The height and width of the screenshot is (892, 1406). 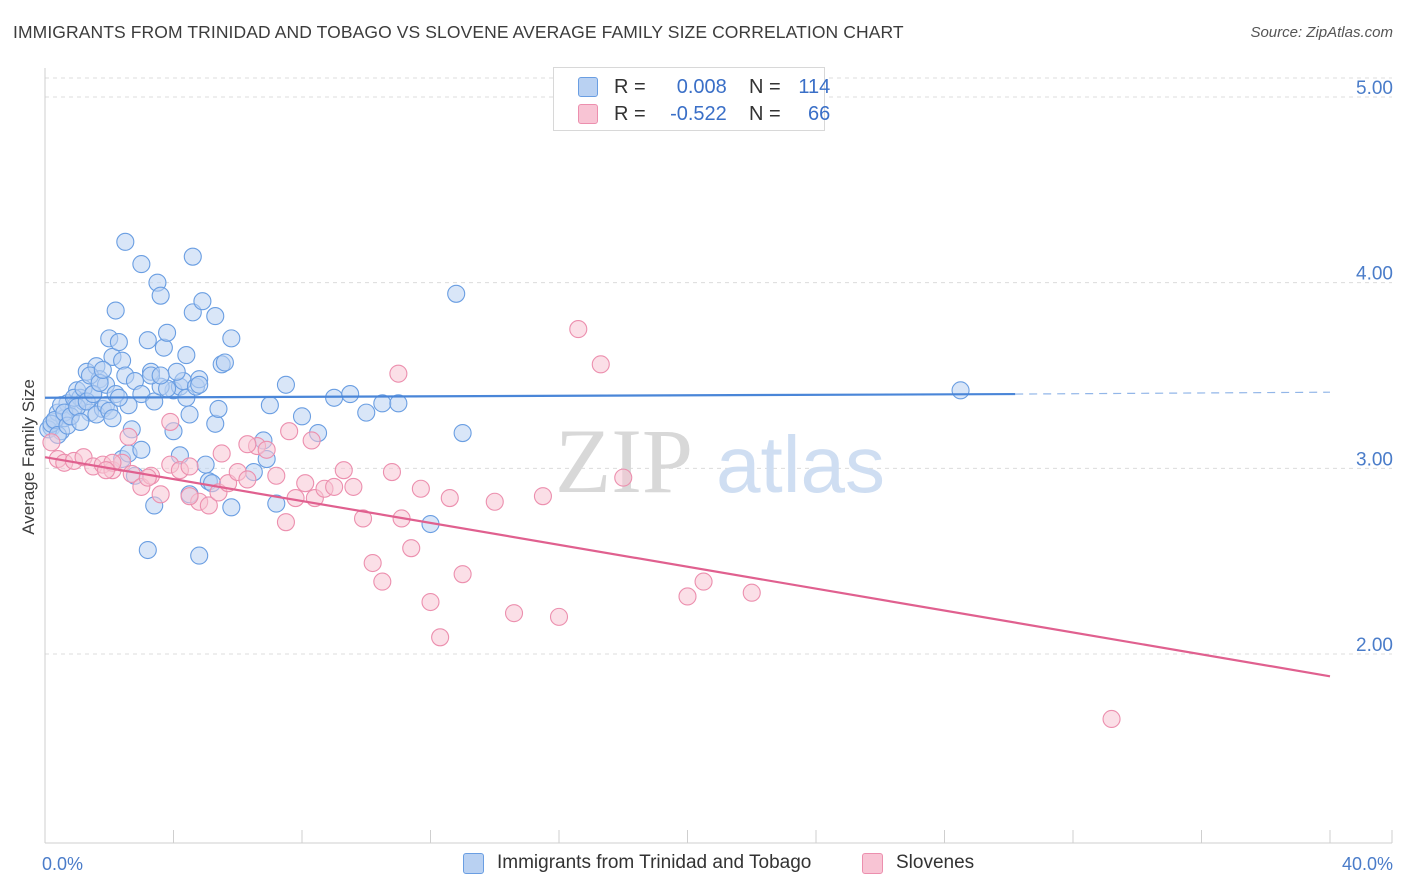 What do you see at coordinates (654, 862) in the screenshot?
I see `series-label-immigrants: Immigrants from Trinidad and Tobago` at bounding box center [654, 862].